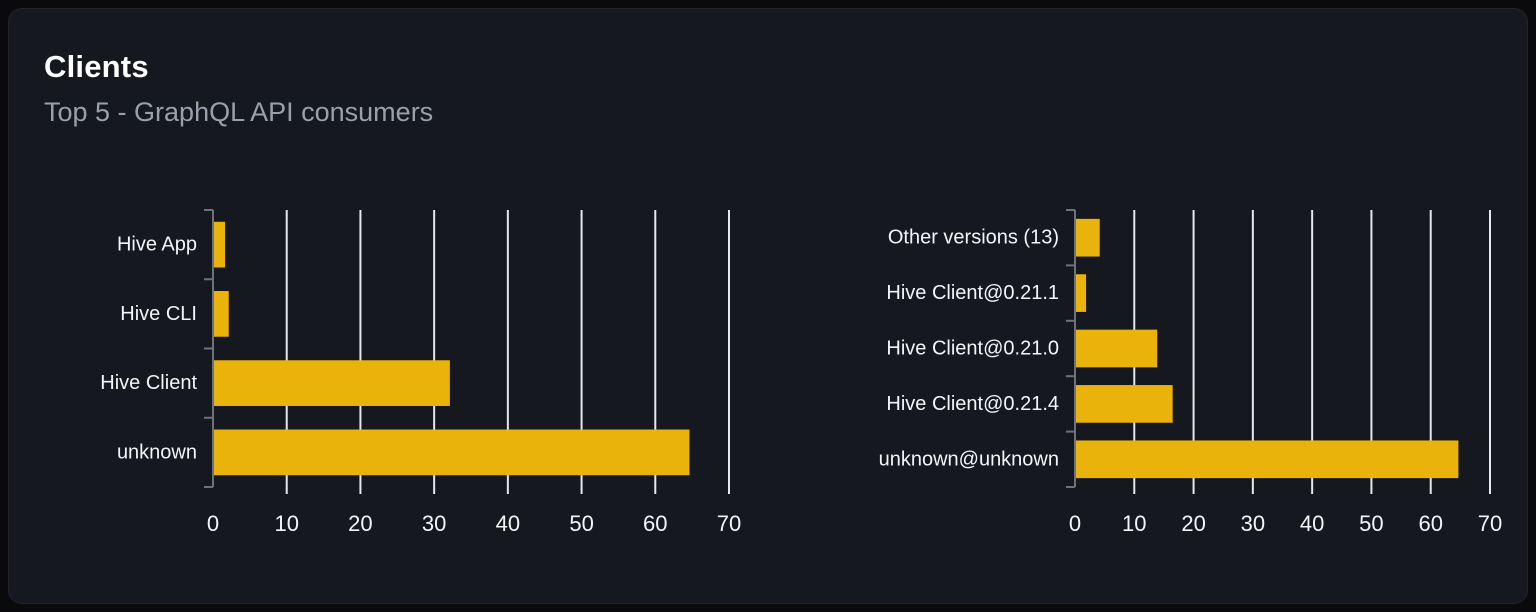  Describe the element at coordinates (158, 314) in the screenshot. I see `category-label: Hive CLI` at that location.